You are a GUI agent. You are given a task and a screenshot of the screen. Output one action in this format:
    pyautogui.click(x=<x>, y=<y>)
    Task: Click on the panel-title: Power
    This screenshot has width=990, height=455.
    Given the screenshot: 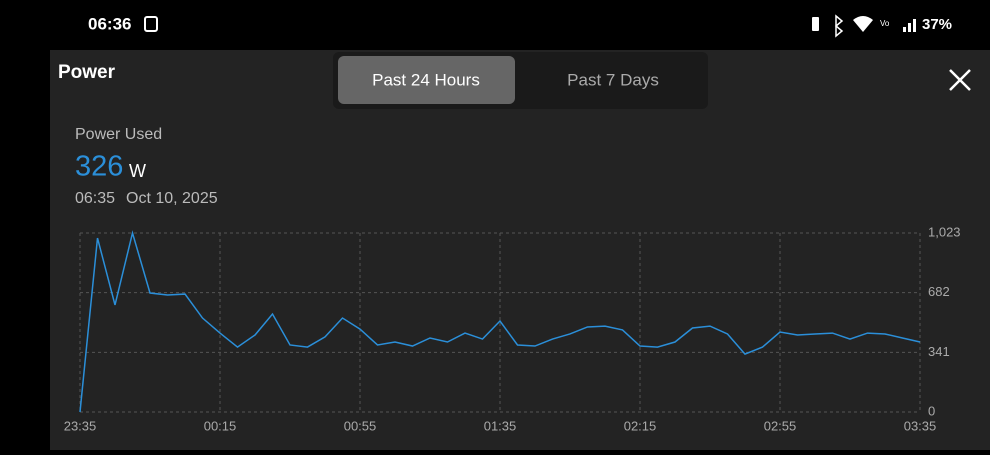 What is the action you would take?
    pyautogui.click(x=87, y=72)
    